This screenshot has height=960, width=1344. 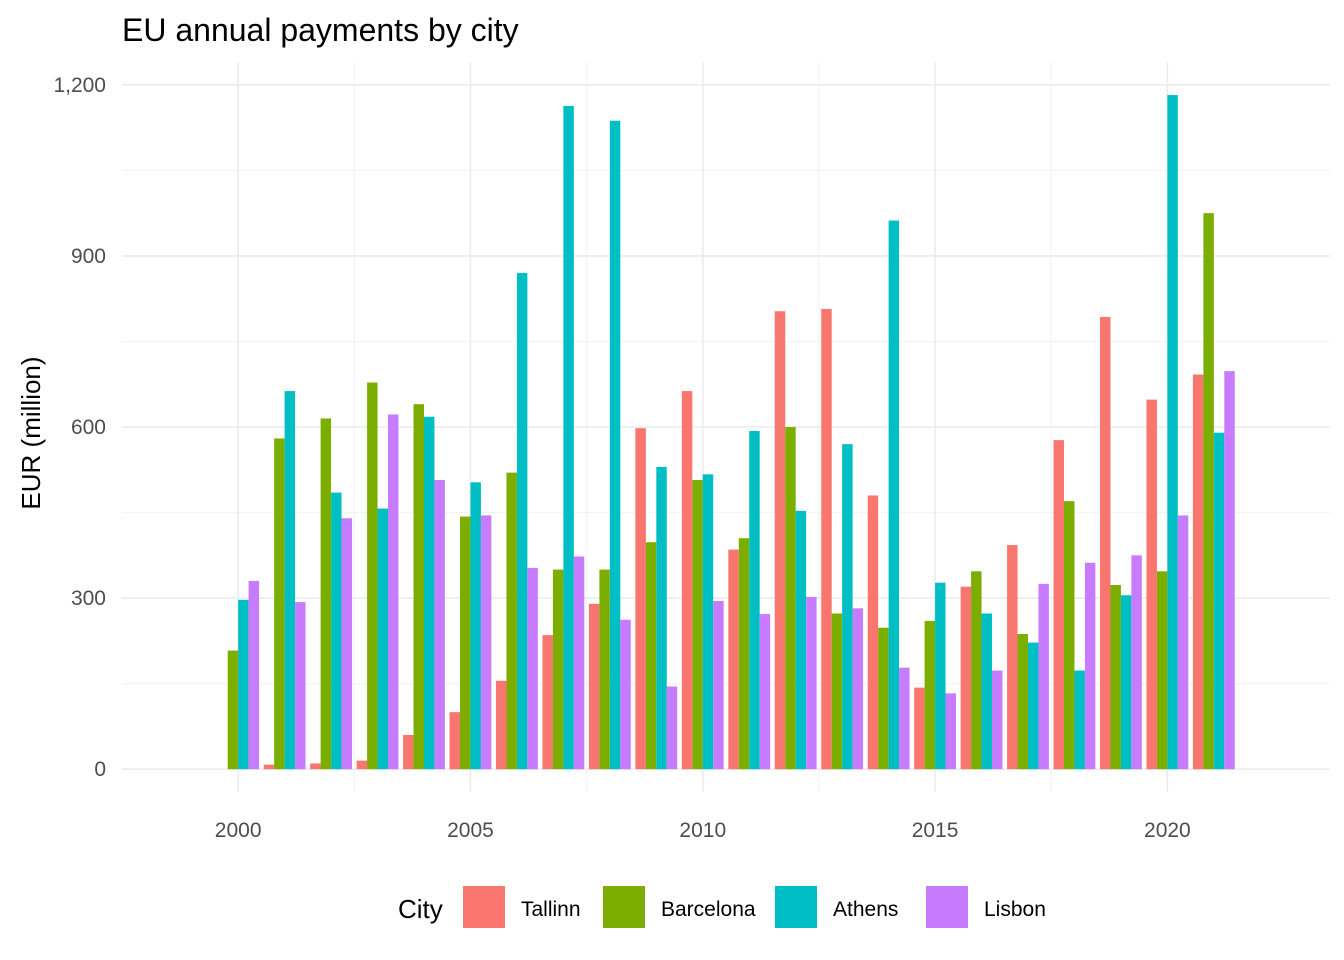 I want to click on bar-lisbon-2014, so click(x=904, y=718).